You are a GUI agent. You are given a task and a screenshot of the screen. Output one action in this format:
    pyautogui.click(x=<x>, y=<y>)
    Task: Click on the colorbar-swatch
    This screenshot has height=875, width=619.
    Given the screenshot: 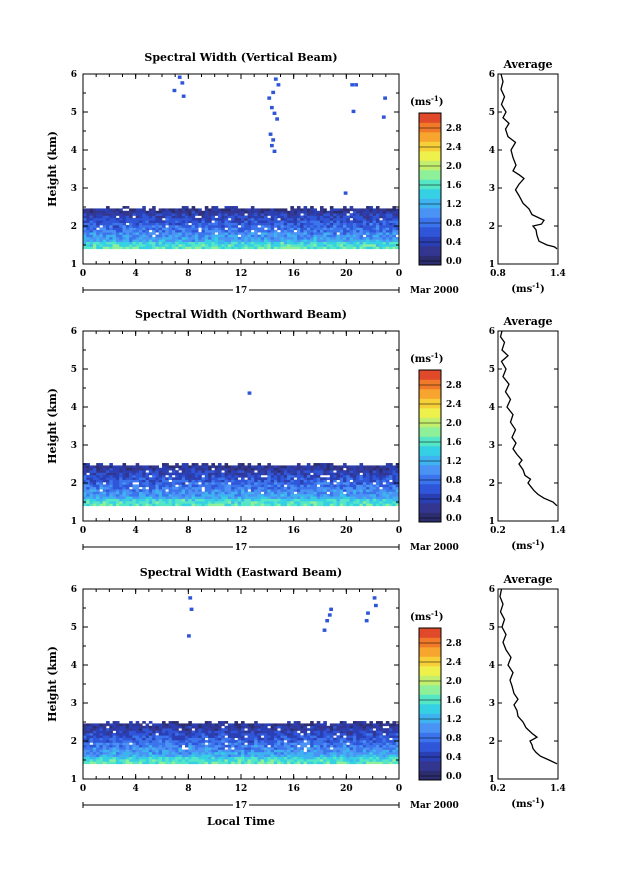 What is the action you would take?
    pyautogui.click(x=430, y=498)
    